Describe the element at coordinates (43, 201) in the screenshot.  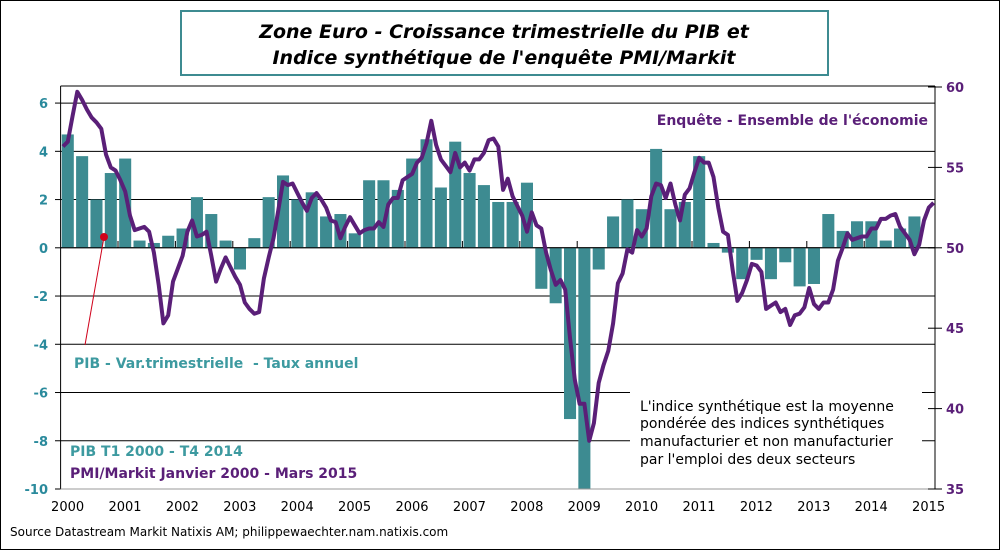
I see `left-tick-label: 2` at that location.